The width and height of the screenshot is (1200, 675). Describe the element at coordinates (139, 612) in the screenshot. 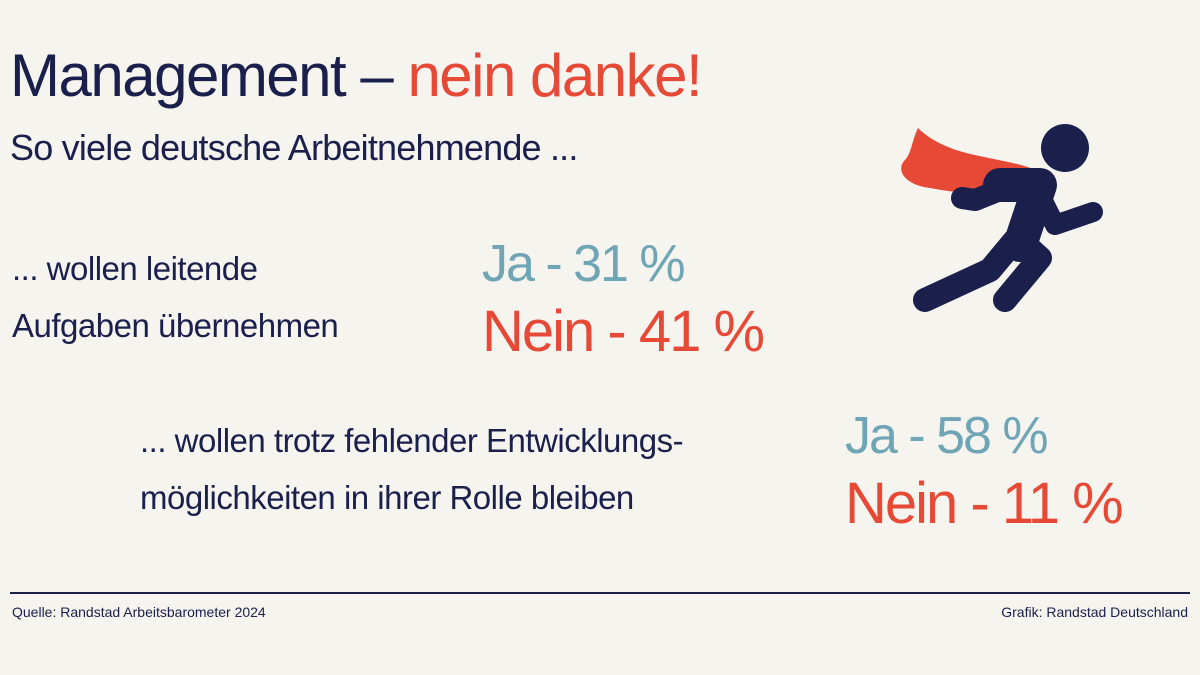

I see `source-note: Quelle: Randstad Arbeitsbarometer 2024` at that location.